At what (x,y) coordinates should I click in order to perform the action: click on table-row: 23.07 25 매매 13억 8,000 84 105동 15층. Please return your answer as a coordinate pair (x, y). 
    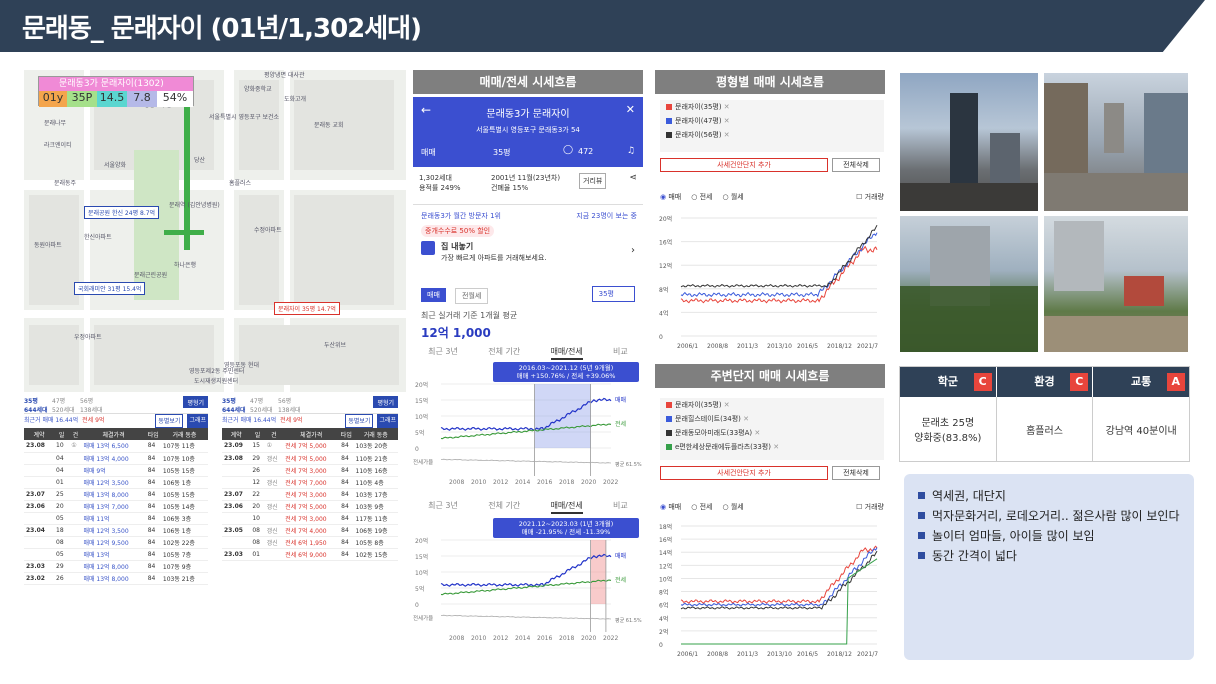
    Looking at the image, I should click on (116, 494).